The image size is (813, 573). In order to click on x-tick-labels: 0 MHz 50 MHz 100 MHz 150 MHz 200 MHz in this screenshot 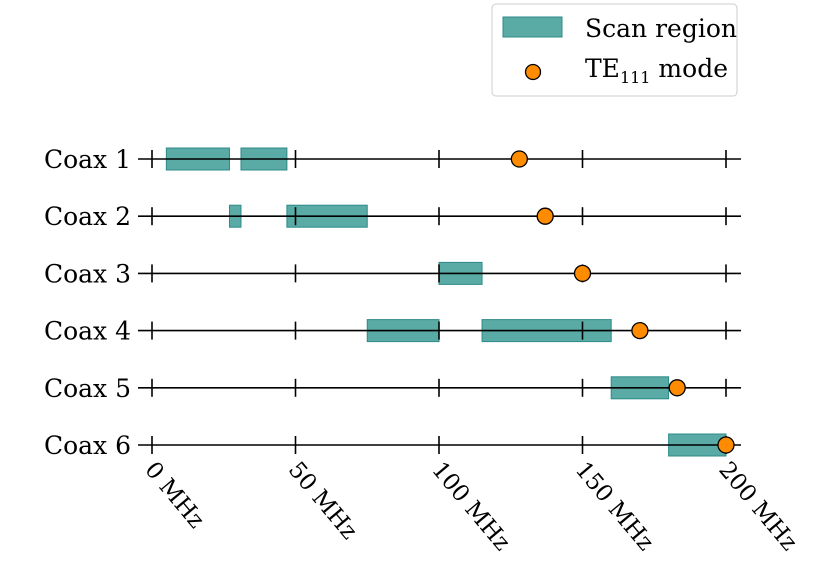, I will do `click(470, 506)`.